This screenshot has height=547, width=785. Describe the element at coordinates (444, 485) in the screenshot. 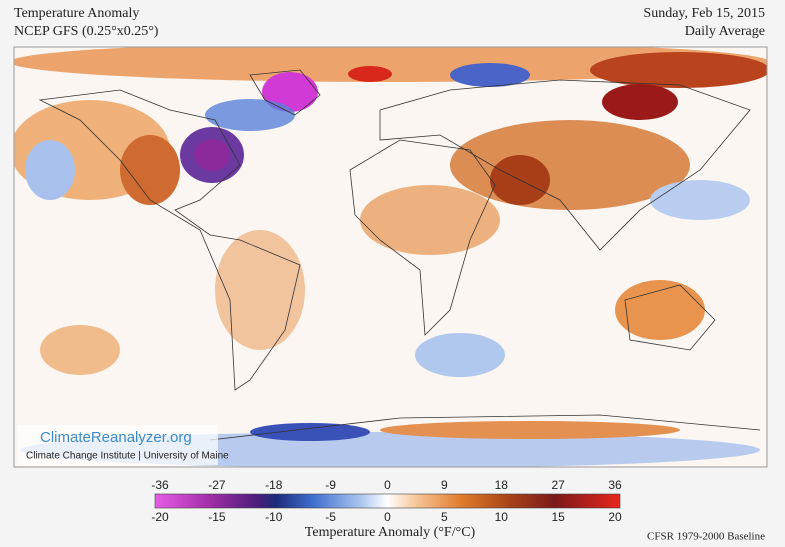

I see `fahrenheit-tick-label: 9` at that location.